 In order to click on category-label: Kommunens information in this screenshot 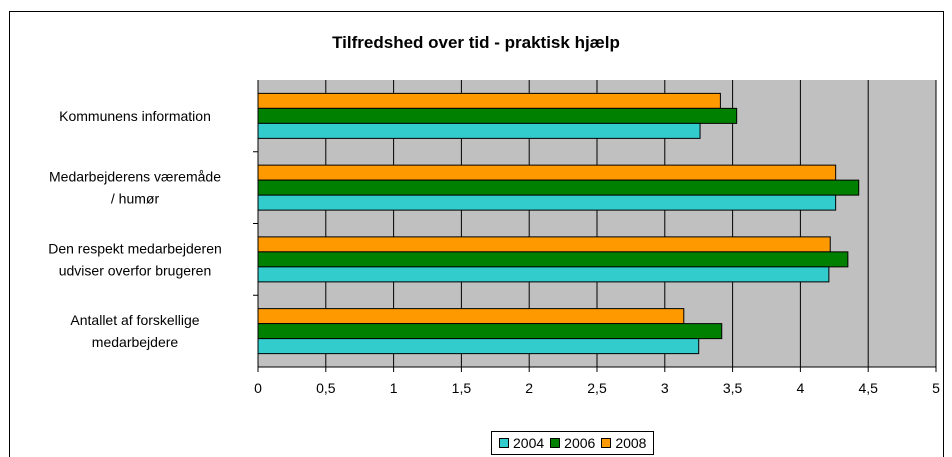, I will do `click(135, 116)`.